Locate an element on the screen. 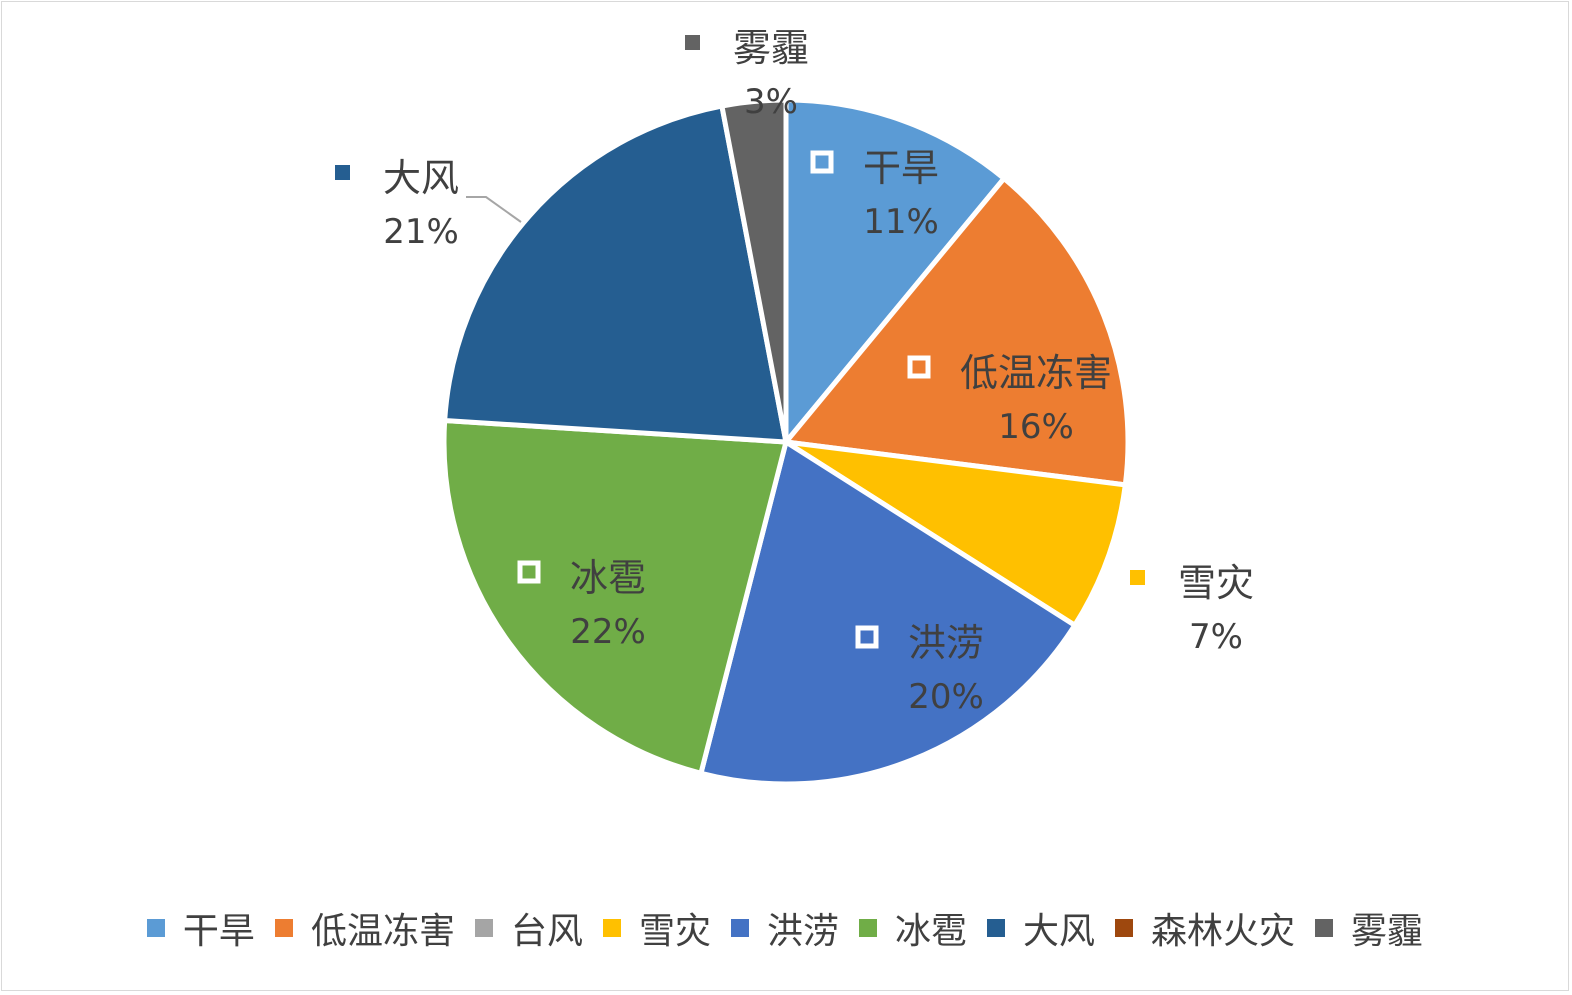  legend-item-5: 洪涝 is located at coordinates (784, 928).